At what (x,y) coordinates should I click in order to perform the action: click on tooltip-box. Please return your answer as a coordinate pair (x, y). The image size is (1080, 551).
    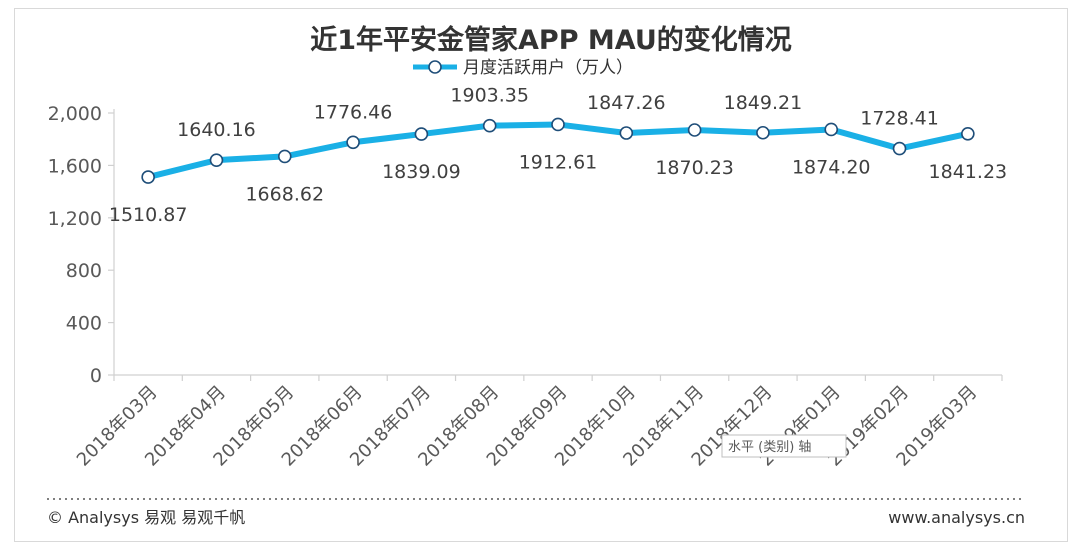
    Looking at the image, I should click on (784, 446).